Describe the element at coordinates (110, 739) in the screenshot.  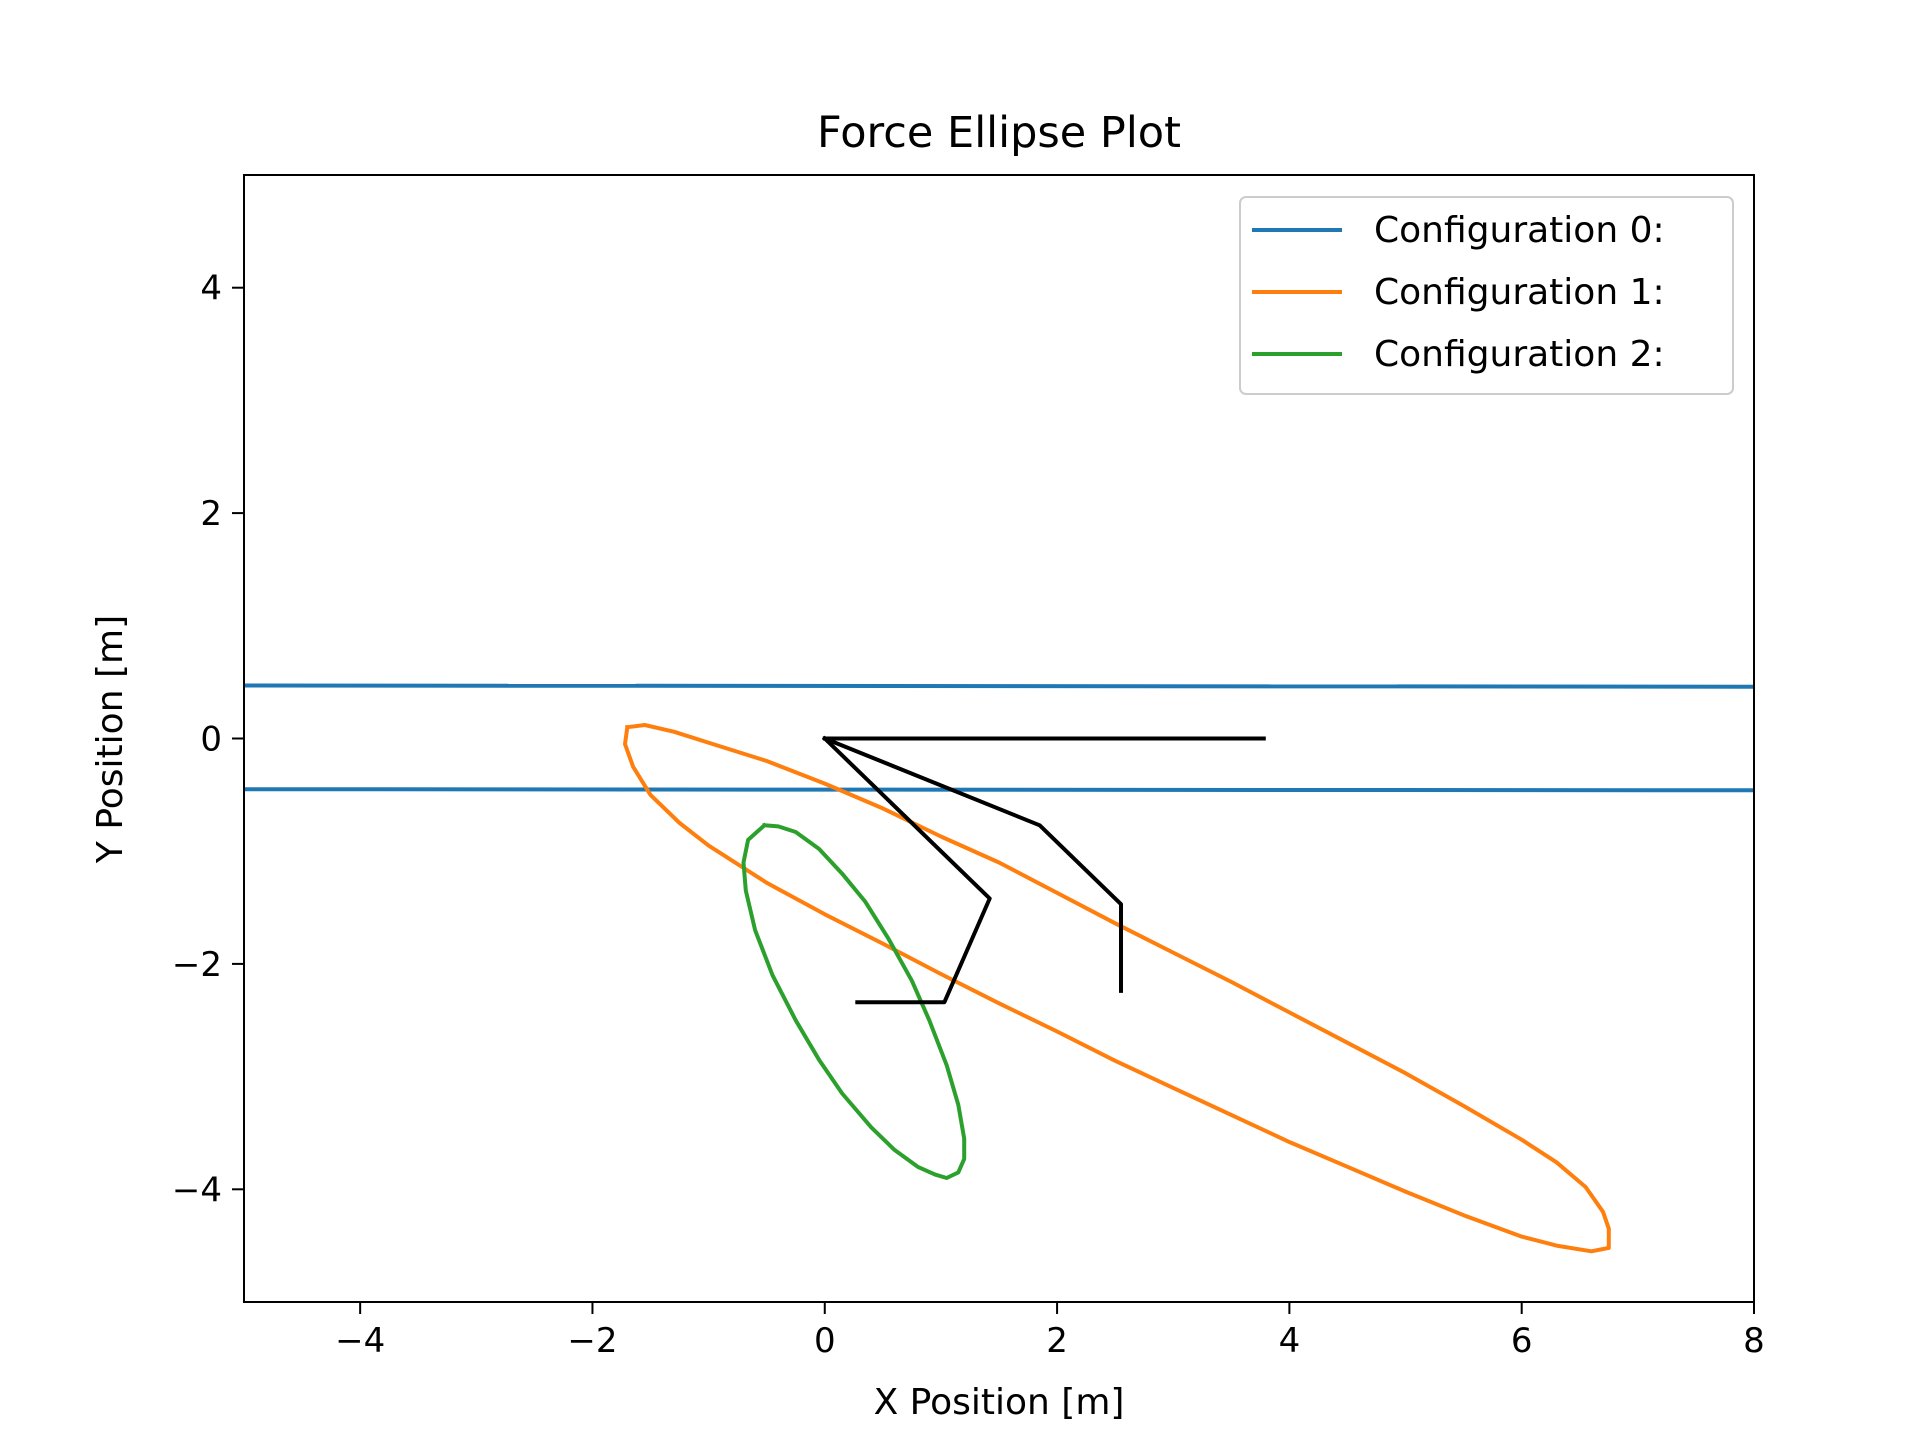
I see `y-axis-title: Y Position [m]` at that location.